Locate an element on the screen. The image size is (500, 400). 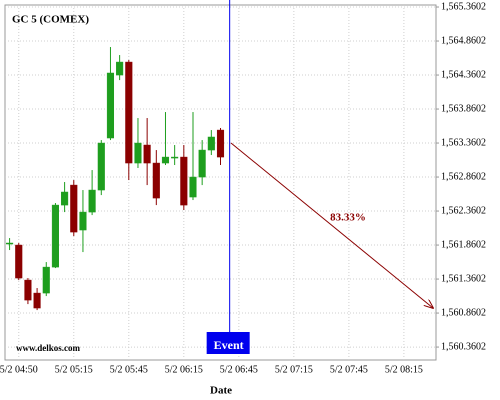
y-tick-label: 1,564.3602 is located at coordinates (463, 74).